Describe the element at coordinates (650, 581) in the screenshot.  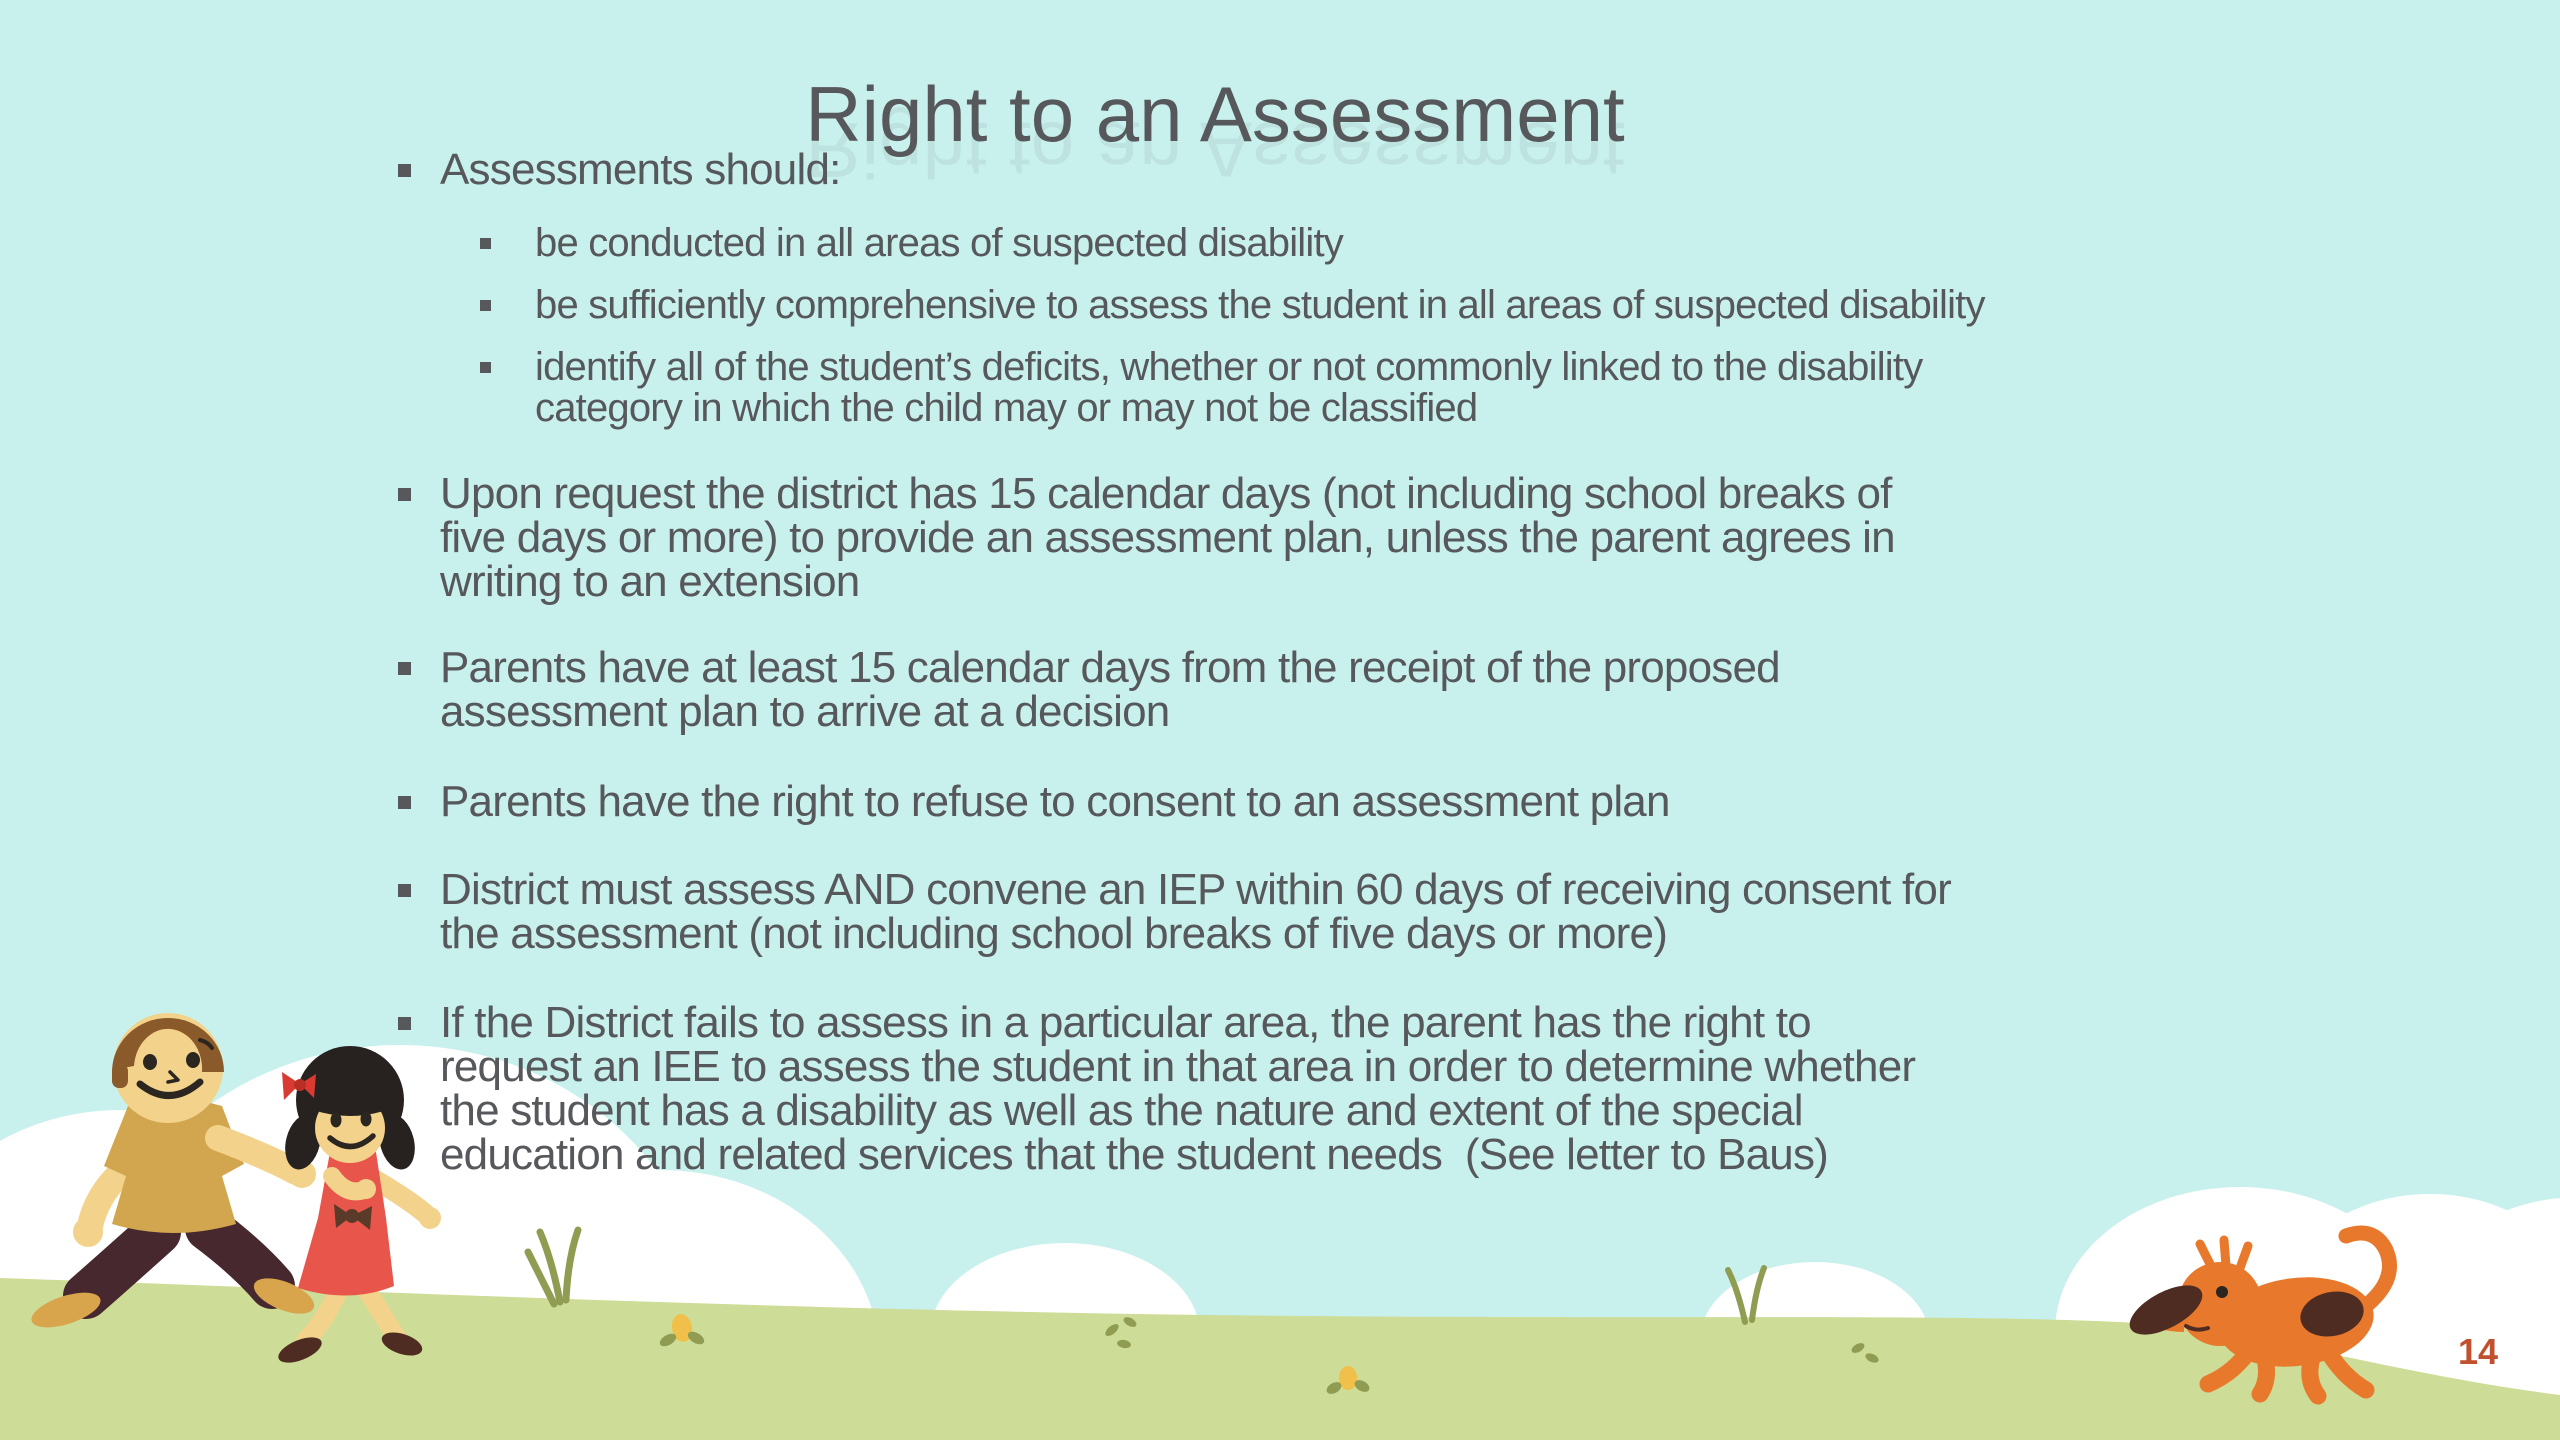
I see `bullet-text-line: writing to an extension` at that location.